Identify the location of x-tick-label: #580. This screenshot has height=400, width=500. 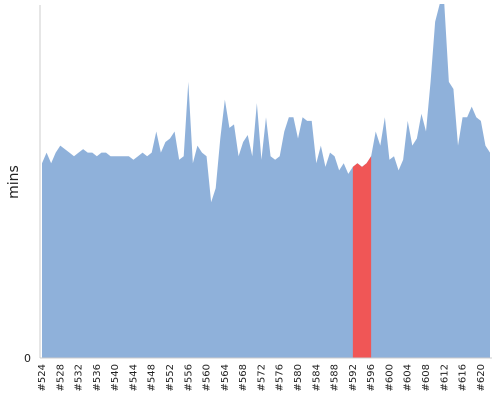
(298, 377).